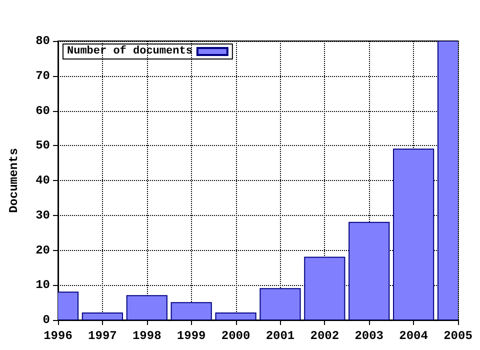 The image size is (480, 350). Describe the element at coordinates (235, 336) in the screenshot. I see `x-tick-label: 2000` at that location.